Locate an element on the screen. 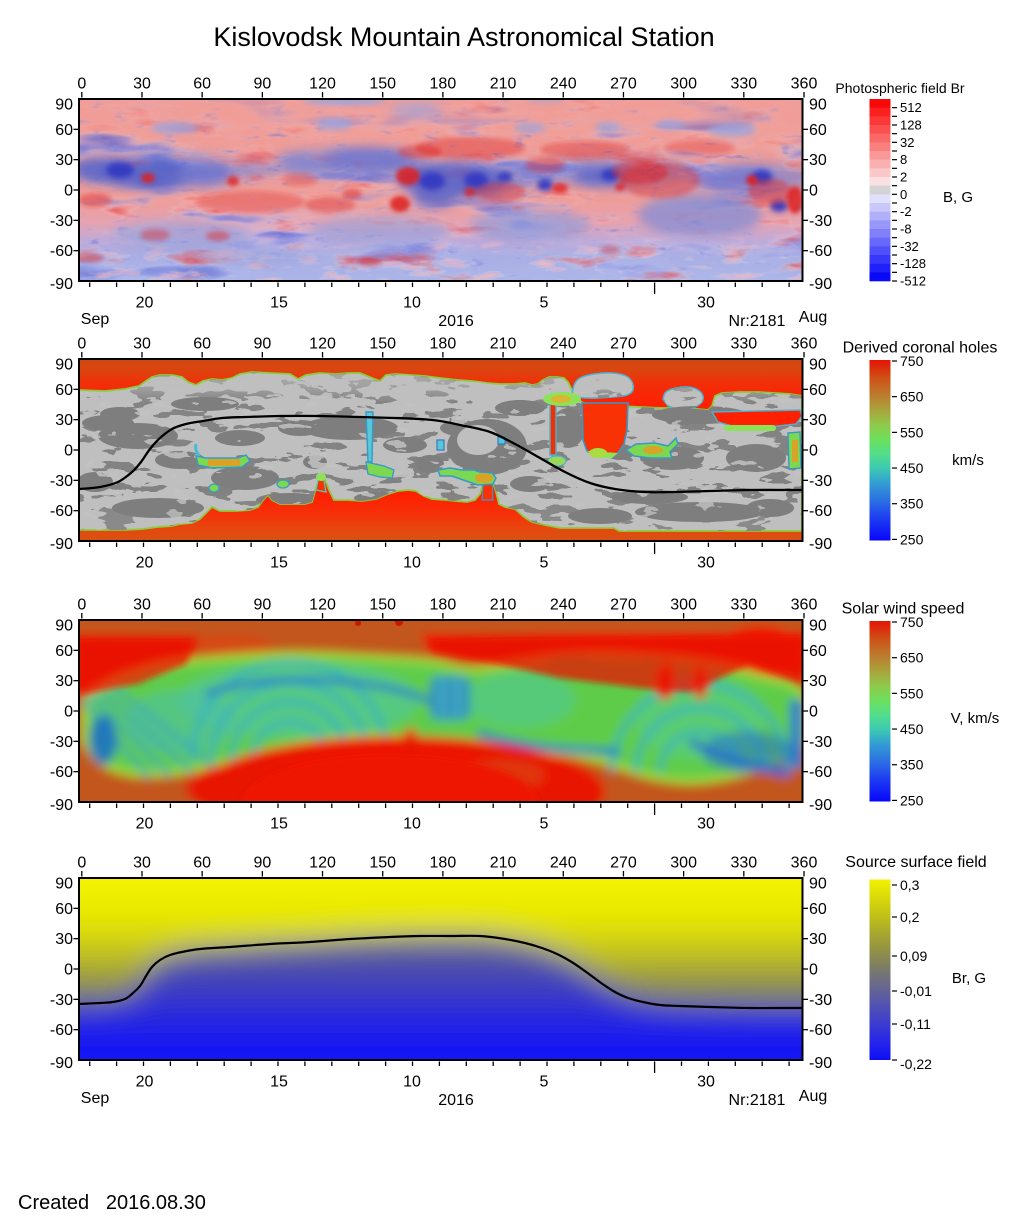  svg-text: 0,09 is located at coordinates (913, 956).